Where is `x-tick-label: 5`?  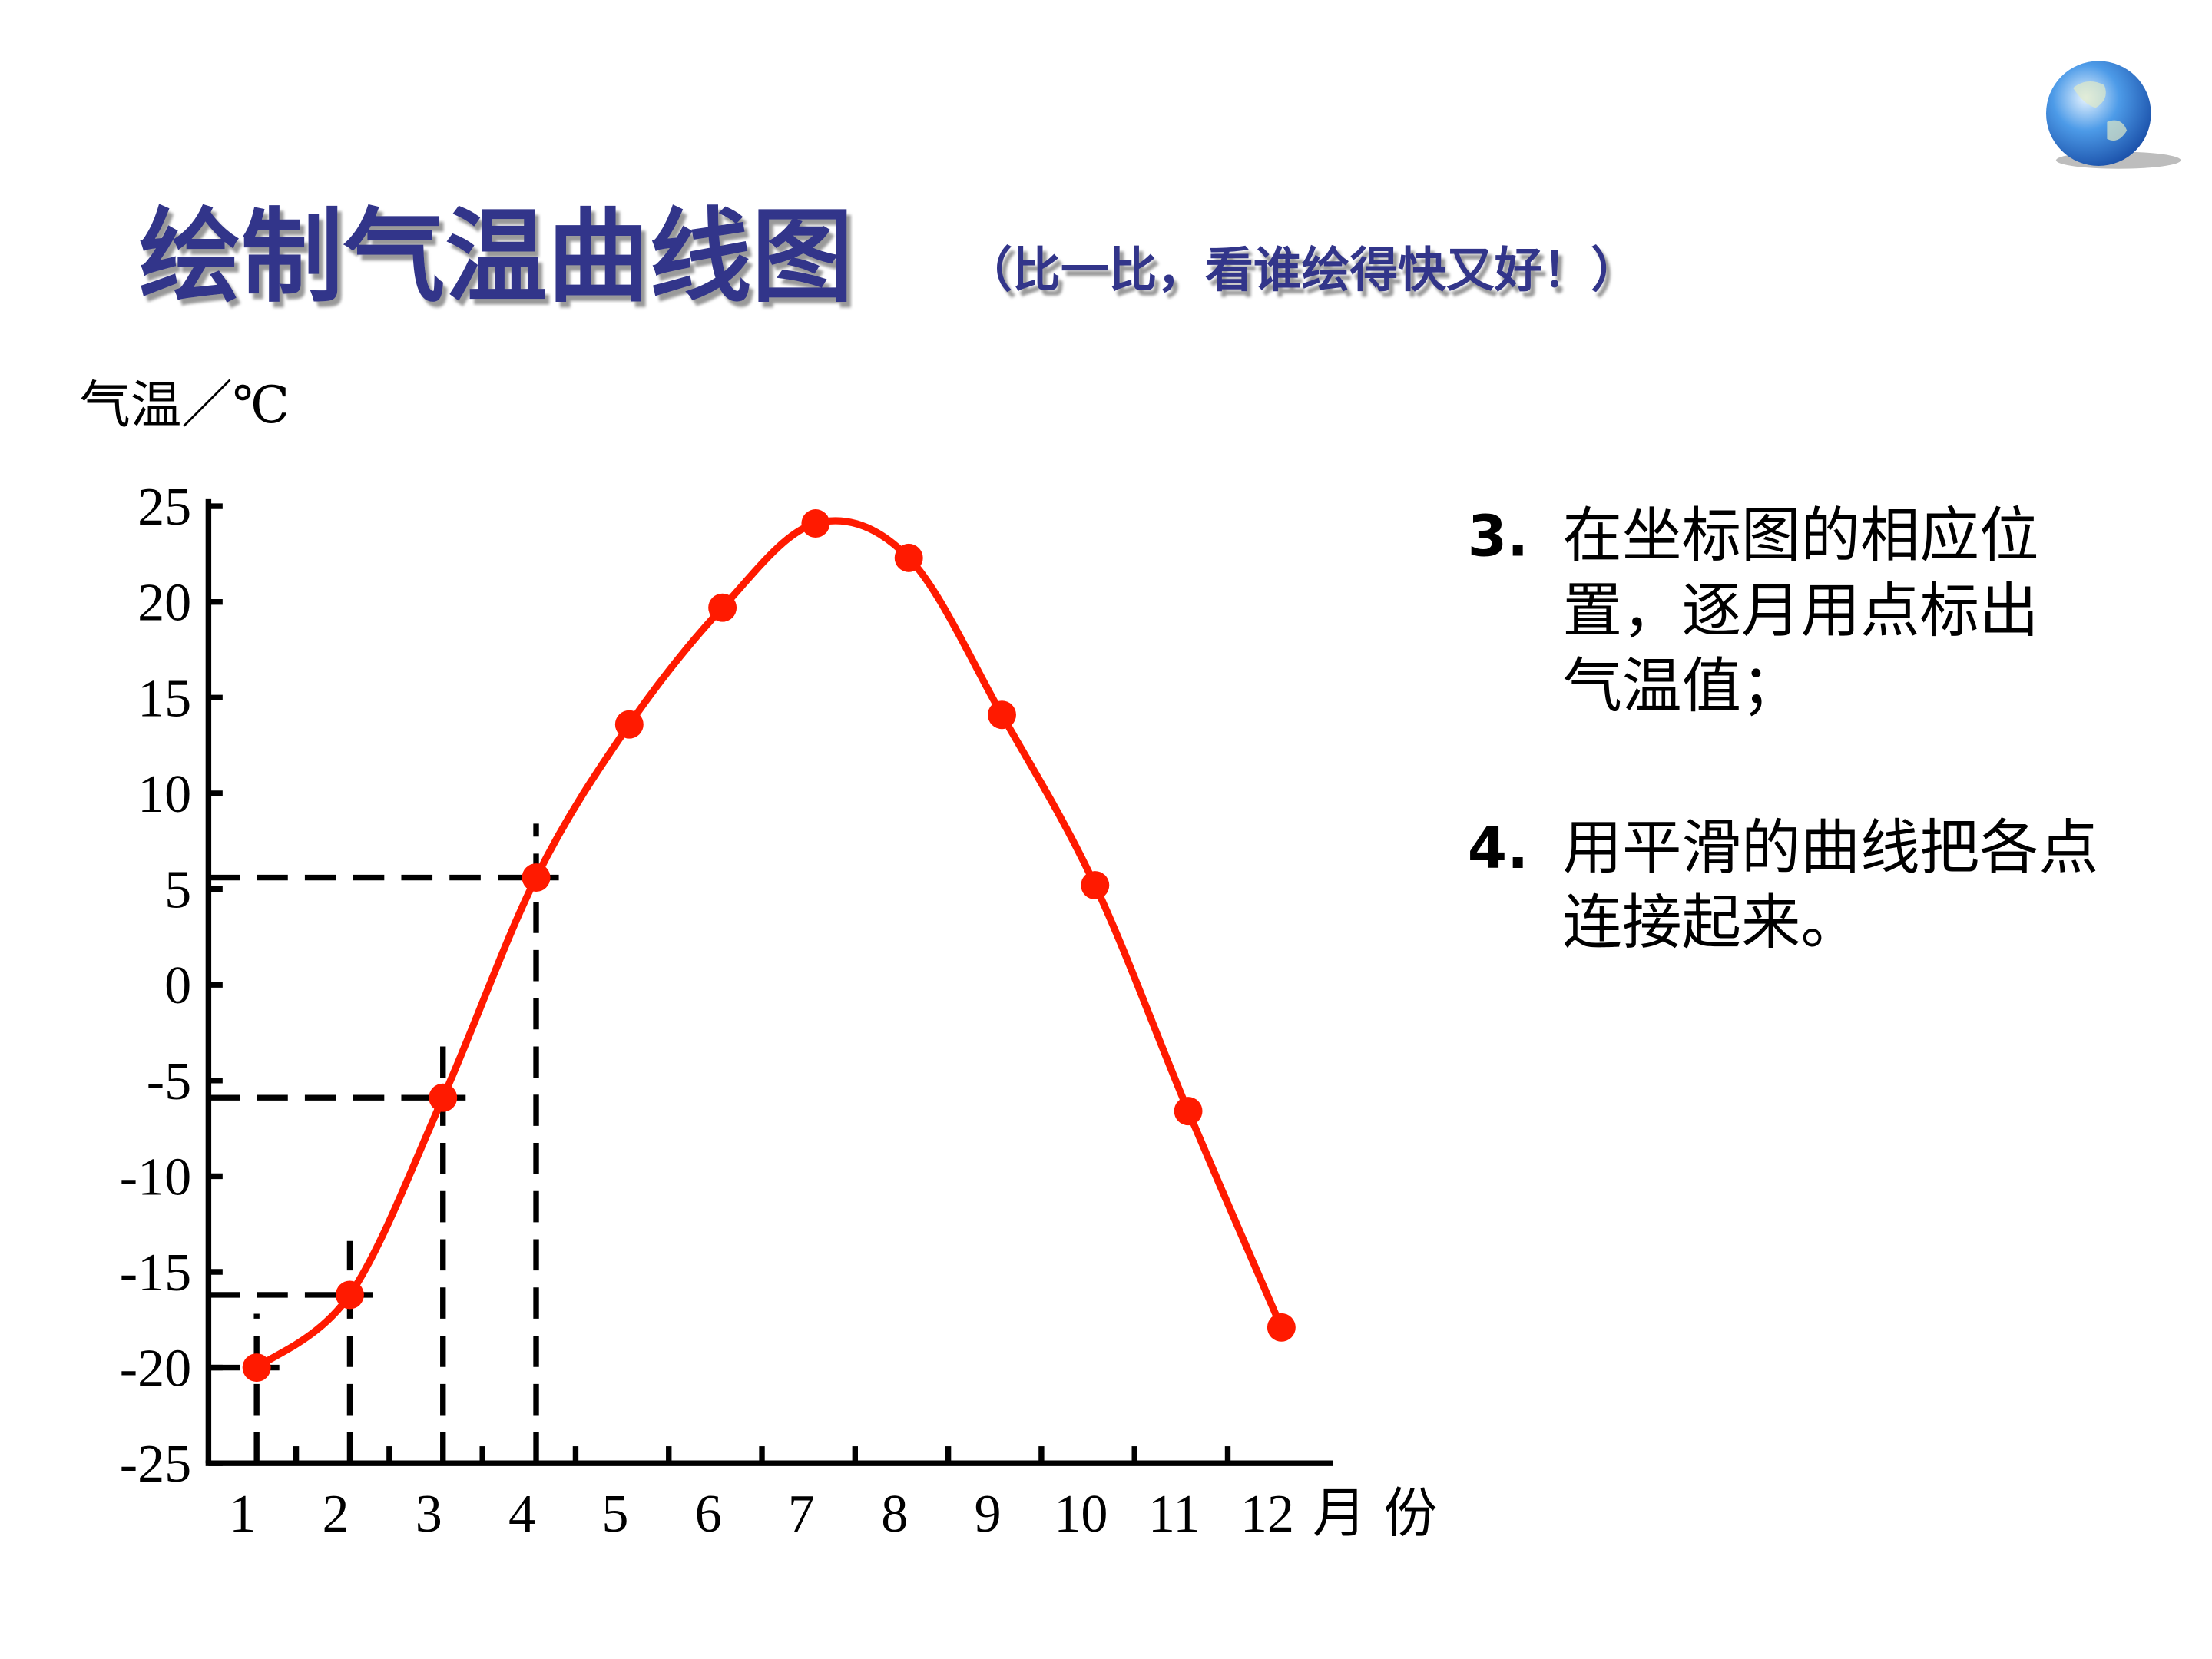
x-tick-label: 5 is located at coordinates (614, 1514).